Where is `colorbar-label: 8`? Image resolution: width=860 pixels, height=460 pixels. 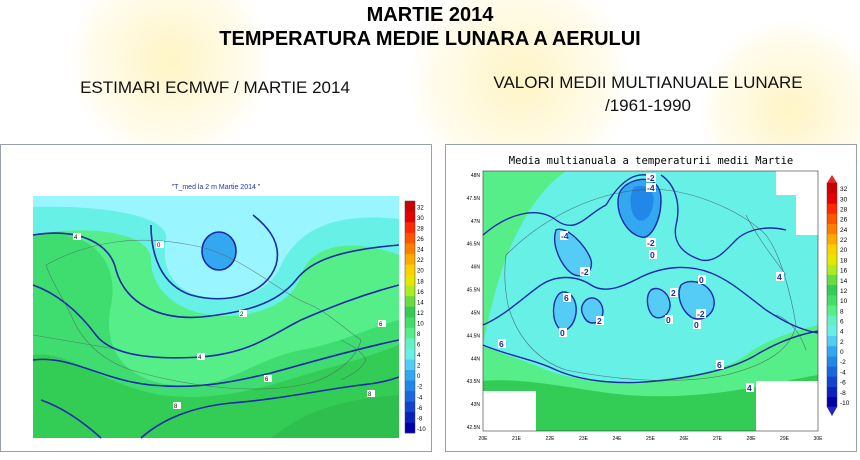
colorbar-label: 8 is located at coordinates (419, 335).